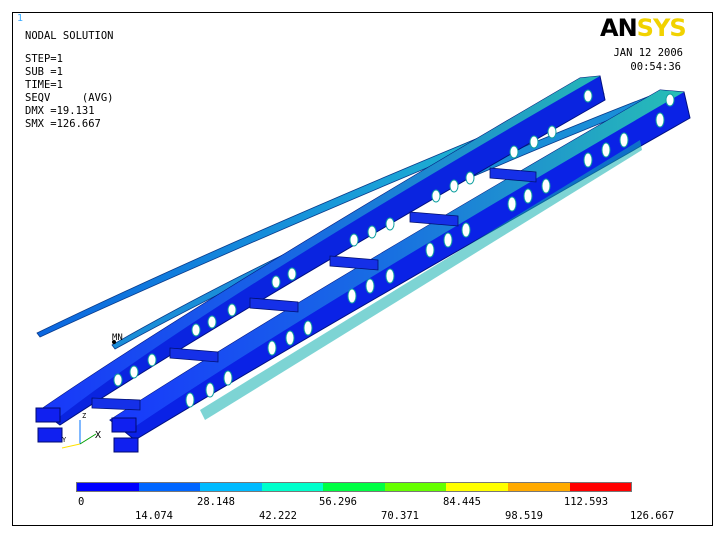 Image resolution: width=725 pixels, height=539 pixels. What do you see at coordinates (652, 516) in the screenshot?
I see `legend-label-126667: 126.667` at bounding box center [652, 516].